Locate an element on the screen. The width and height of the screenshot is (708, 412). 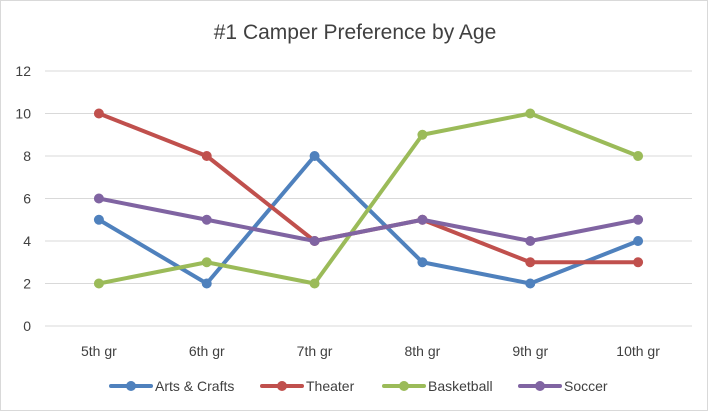
legend-item-arts-crafts: Arts & Crafts is located at coordinates (171, 386).